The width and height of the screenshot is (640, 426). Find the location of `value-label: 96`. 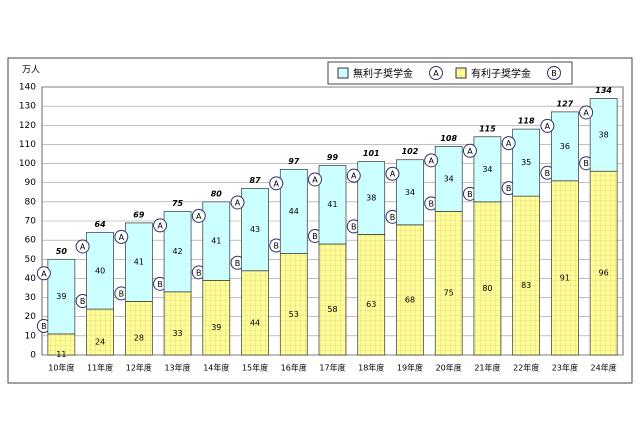

value-label: 96 is located at coordinates (604, 273).